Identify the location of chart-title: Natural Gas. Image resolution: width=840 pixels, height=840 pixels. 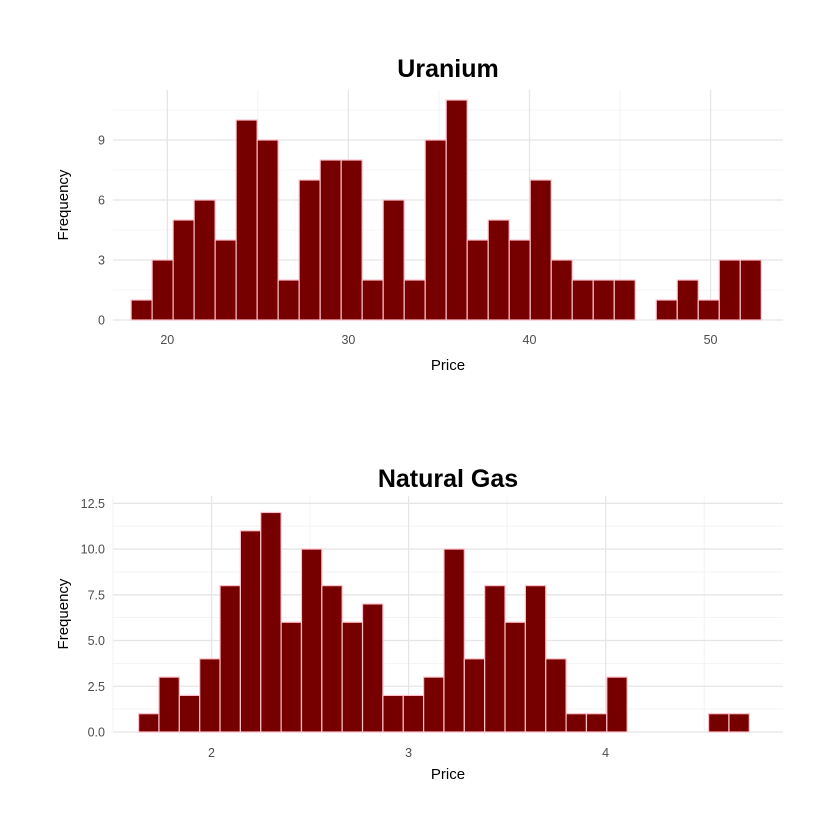
(448, 479).